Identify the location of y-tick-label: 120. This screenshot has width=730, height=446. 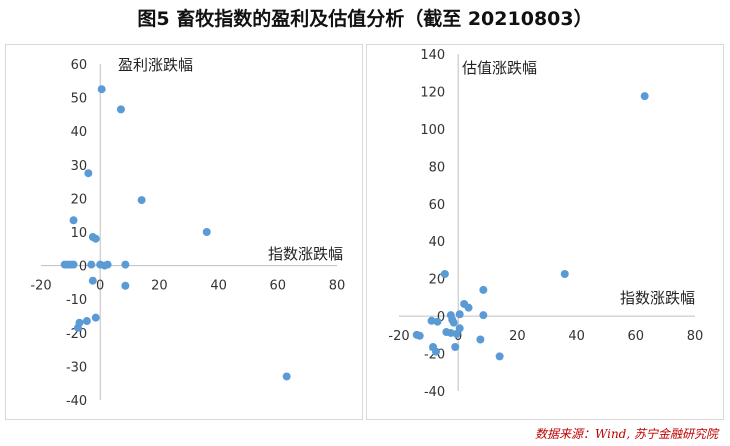
(432, 92).